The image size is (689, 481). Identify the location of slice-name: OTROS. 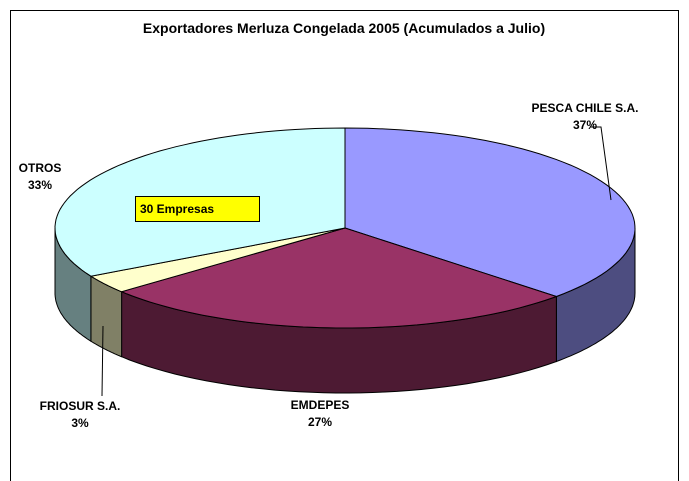
(40, 168).